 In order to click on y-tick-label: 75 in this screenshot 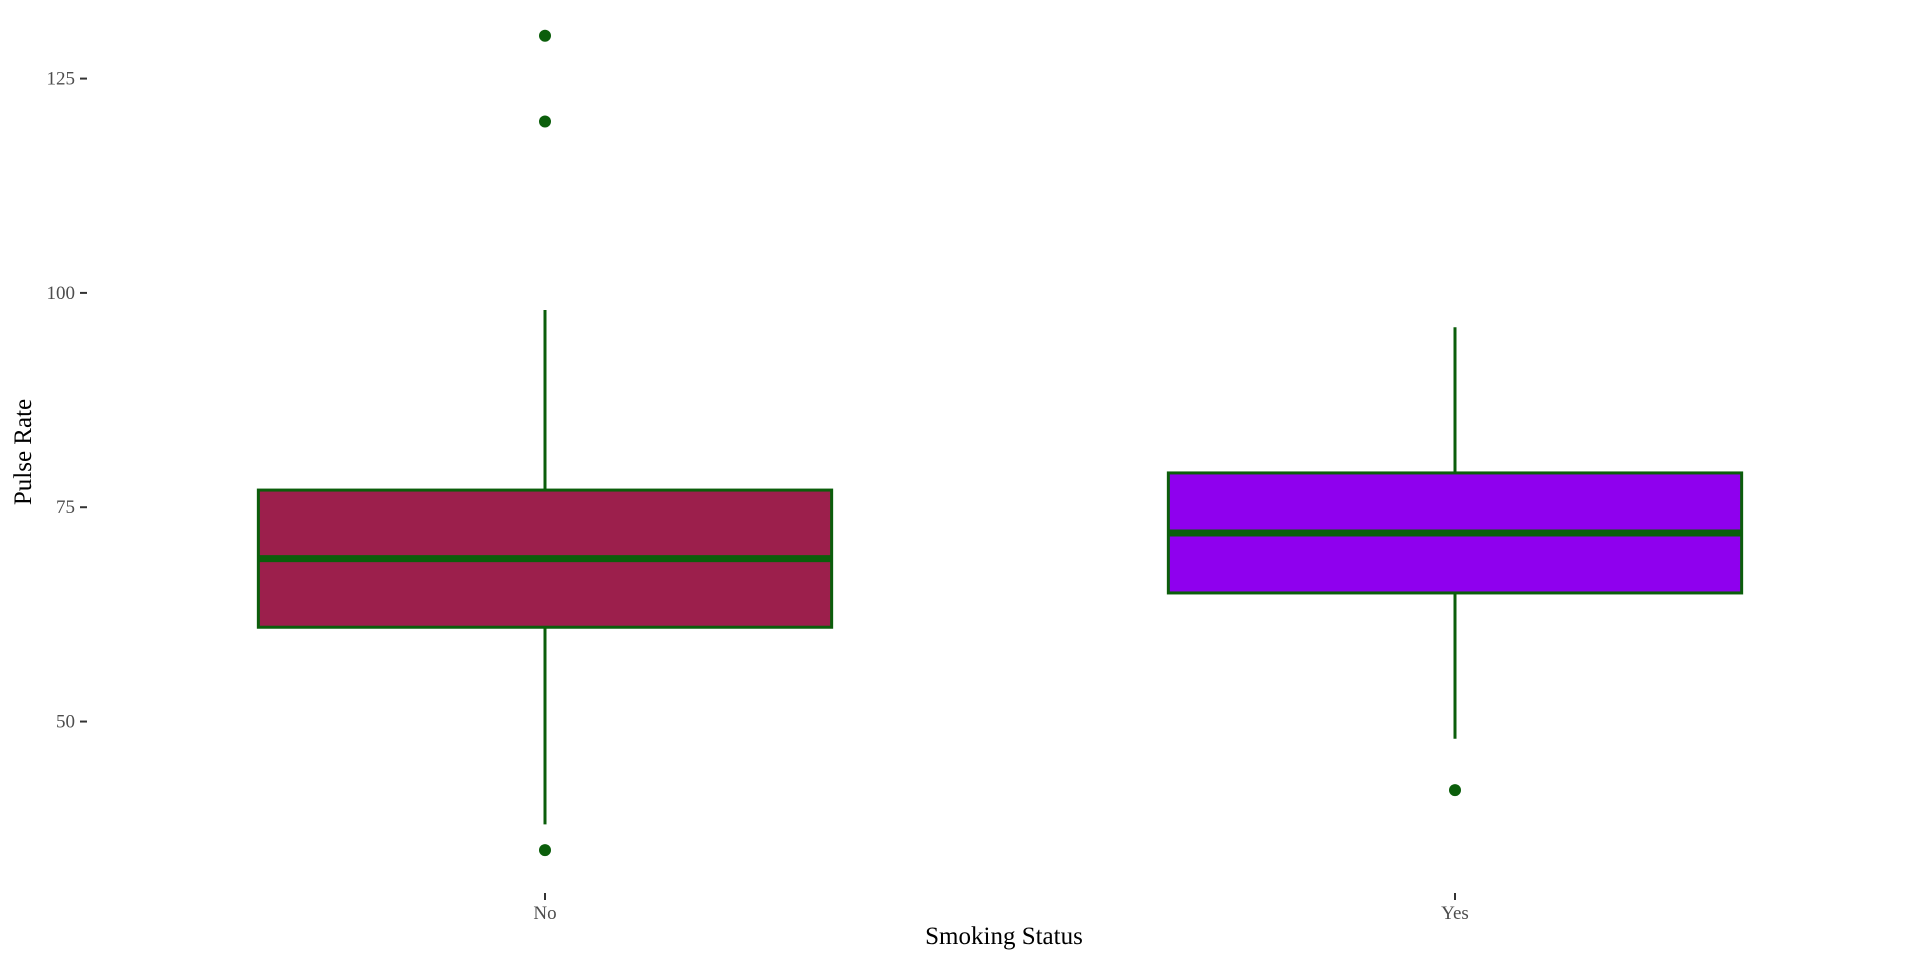, I will do `click(65, 507)`.